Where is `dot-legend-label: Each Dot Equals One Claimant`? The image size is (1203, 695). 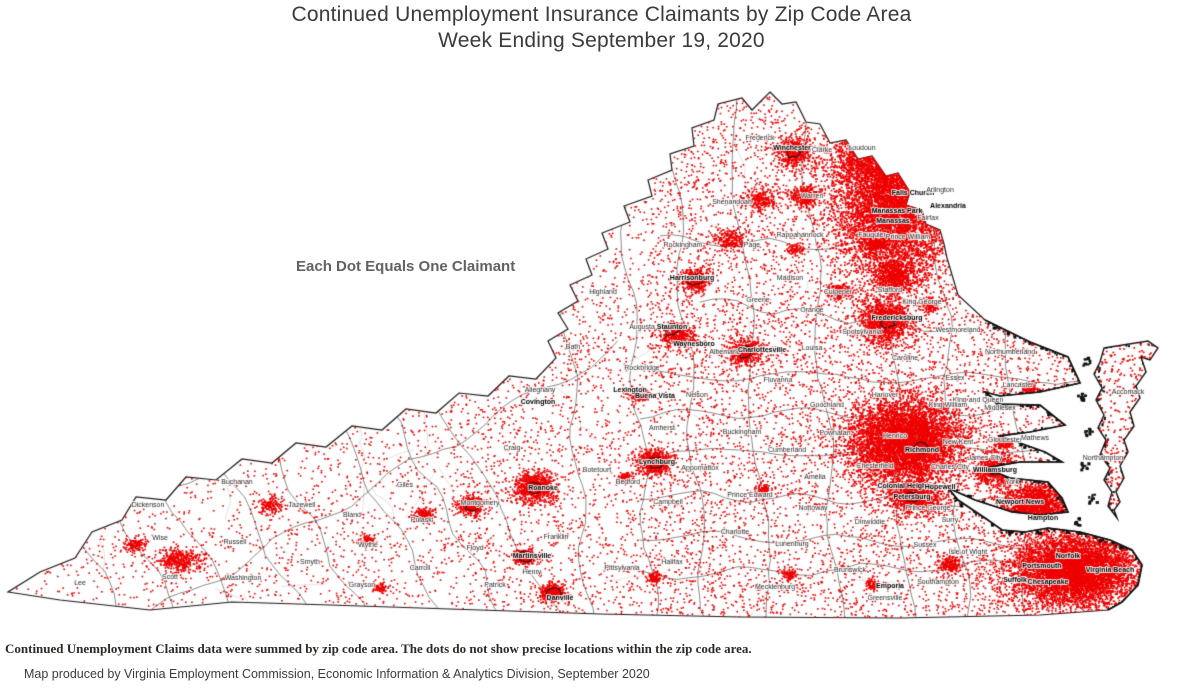 dot-legend-label: Each Dot Equals One Claimant is located at coordinates (406, 266).